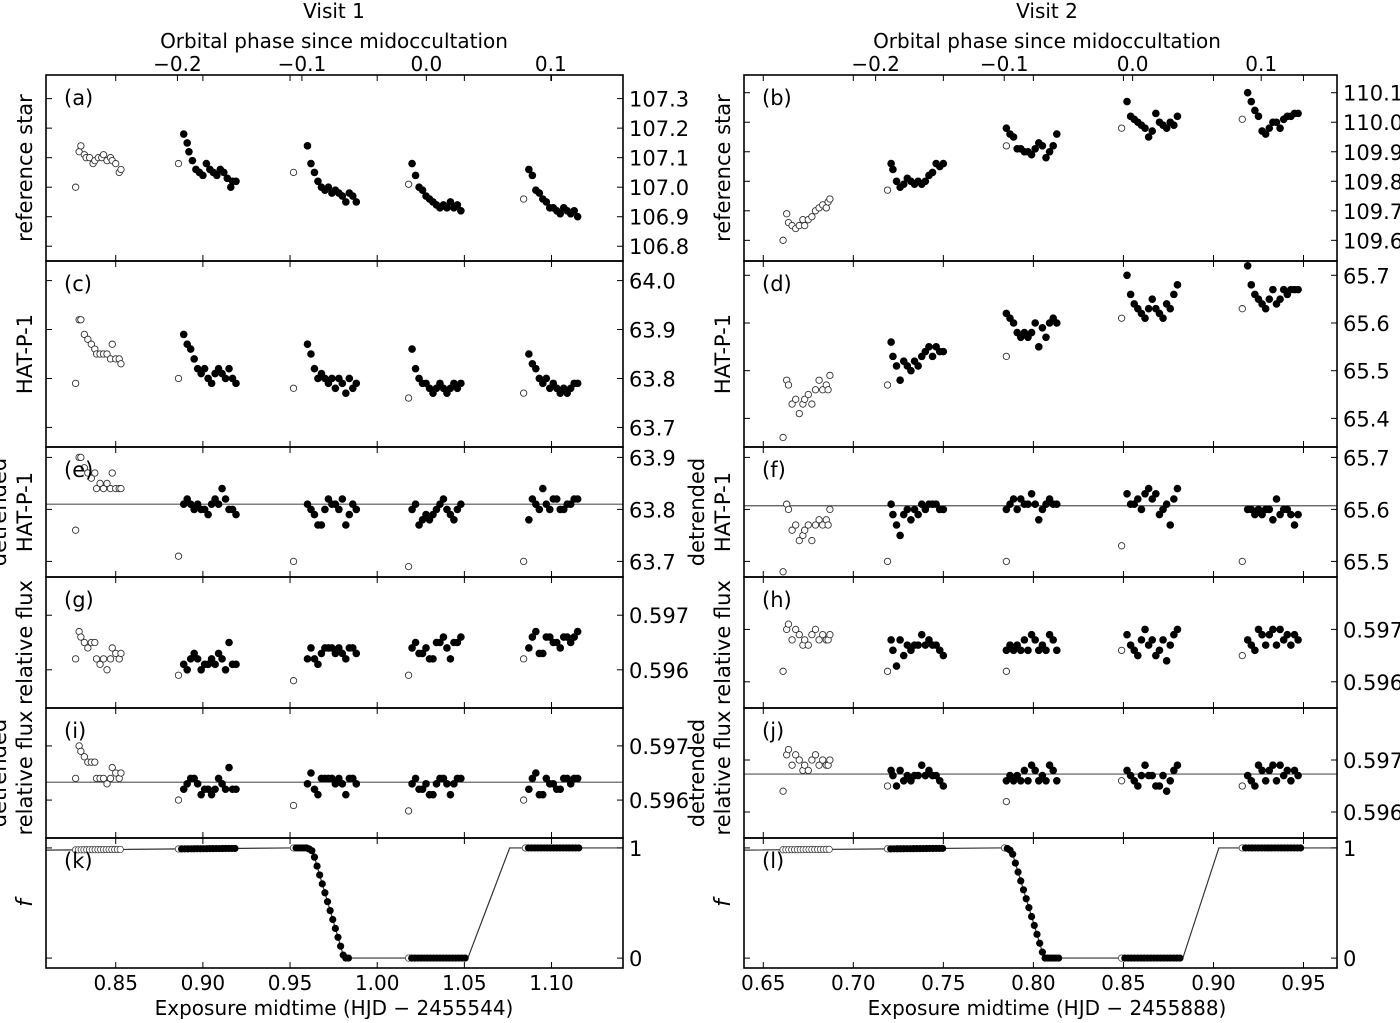 The height and width of the screenshot is (1023, 1400). What do you see at coordinates (1366, 419) in the screenshot?
I see `y-tick-label: 65.4` at bounding box center [1366, 419].